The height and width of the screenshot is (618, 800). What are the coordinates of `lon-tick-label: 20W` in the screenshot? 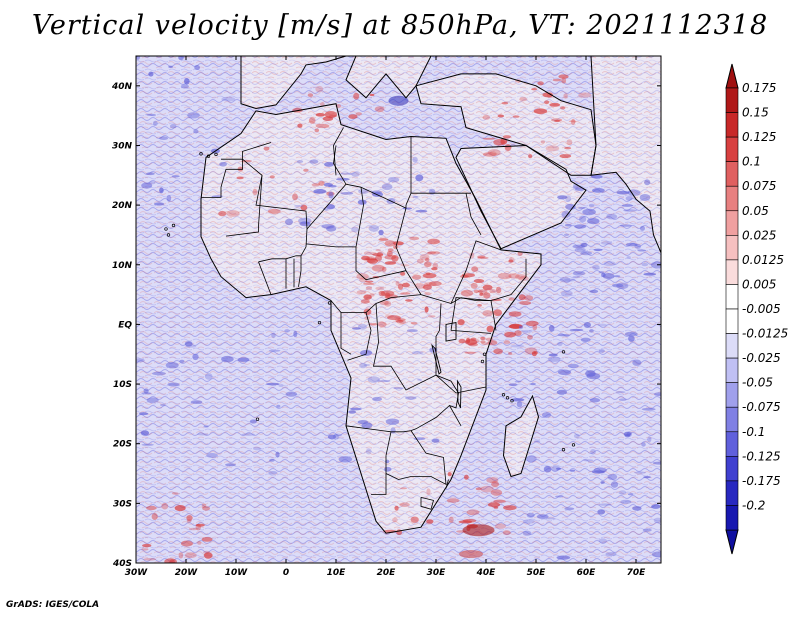 It's located at (187, 573).